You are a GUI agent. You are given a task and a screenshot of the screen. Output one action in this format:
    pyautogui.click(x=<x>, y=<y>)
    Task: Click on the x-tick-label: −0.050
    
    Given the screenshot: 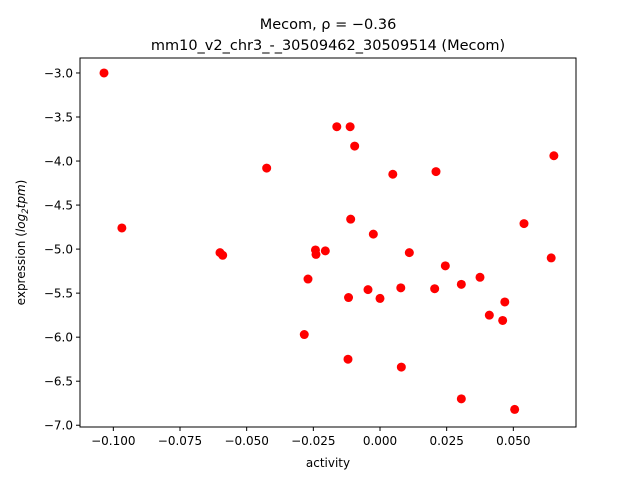 What is the action you would take?
    pyautogui.click(x=246, y=441)
    